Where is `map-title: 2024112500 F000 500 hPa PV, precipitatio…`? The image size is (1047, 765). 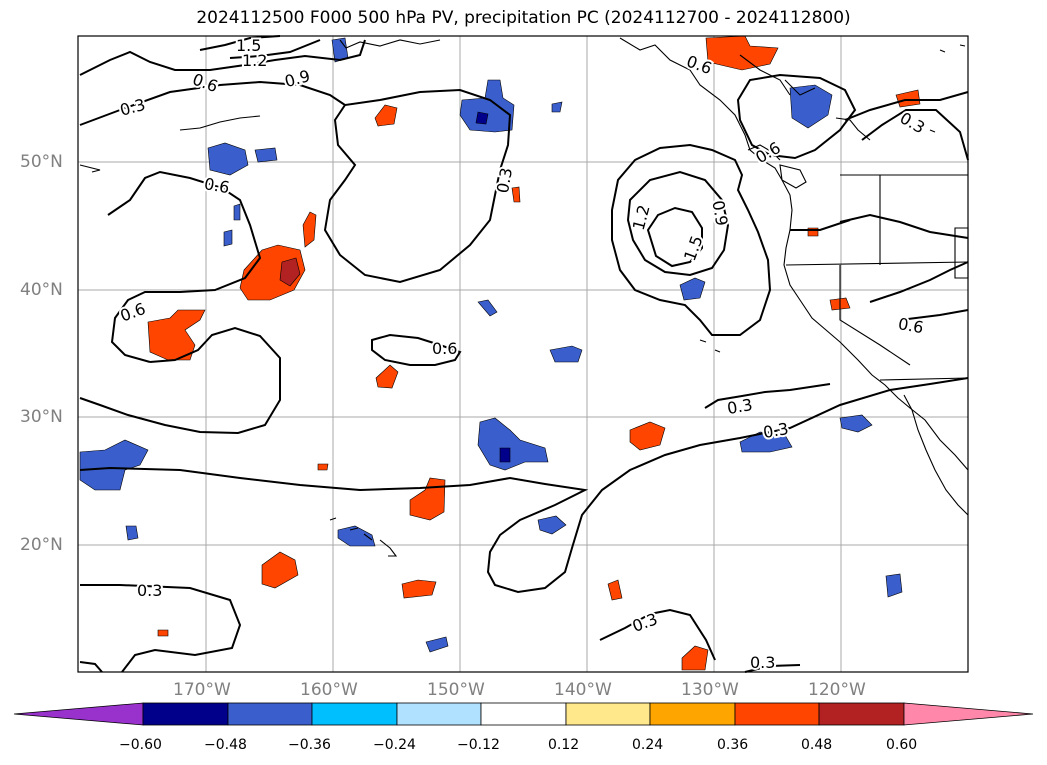
map-title: 2024112500 F000 500 hPa PV, precipitatio… is located at coordinates (523, 18).